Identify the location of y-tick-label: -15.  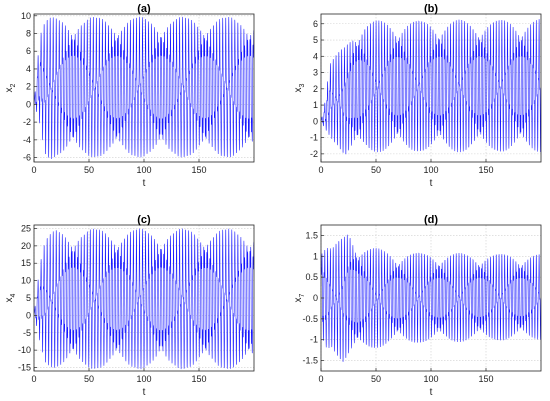
(24, 368).